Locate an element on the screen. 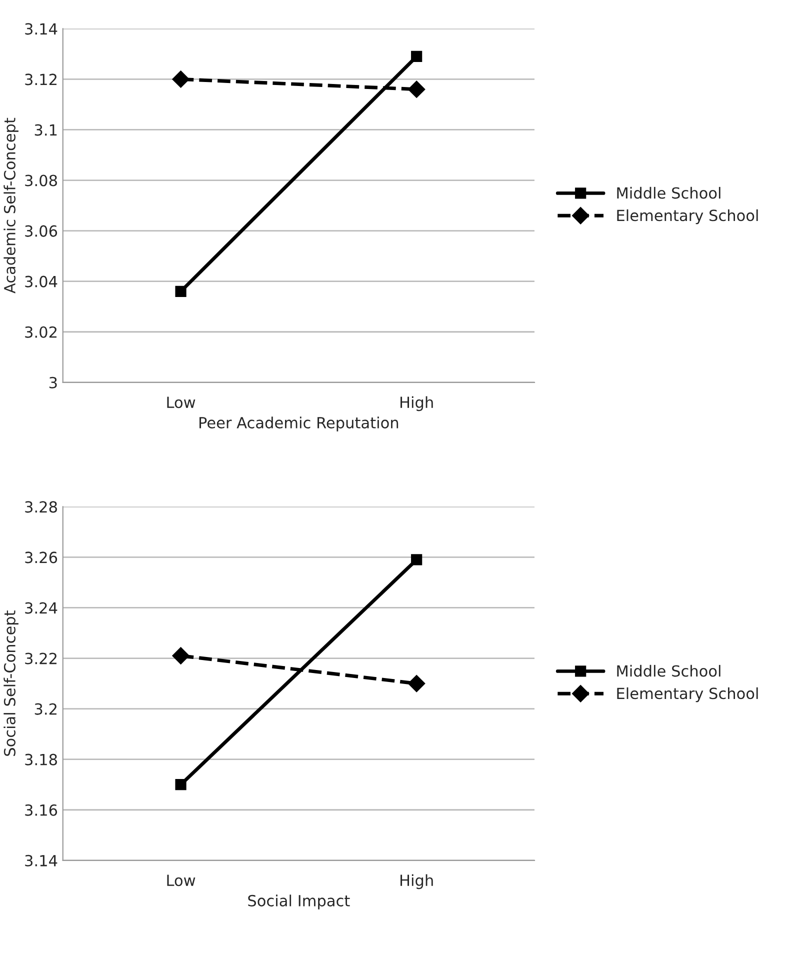 This screenshot has width=786, height=956. y-tick-label: 3.26 is located at coordinates (41, 558).